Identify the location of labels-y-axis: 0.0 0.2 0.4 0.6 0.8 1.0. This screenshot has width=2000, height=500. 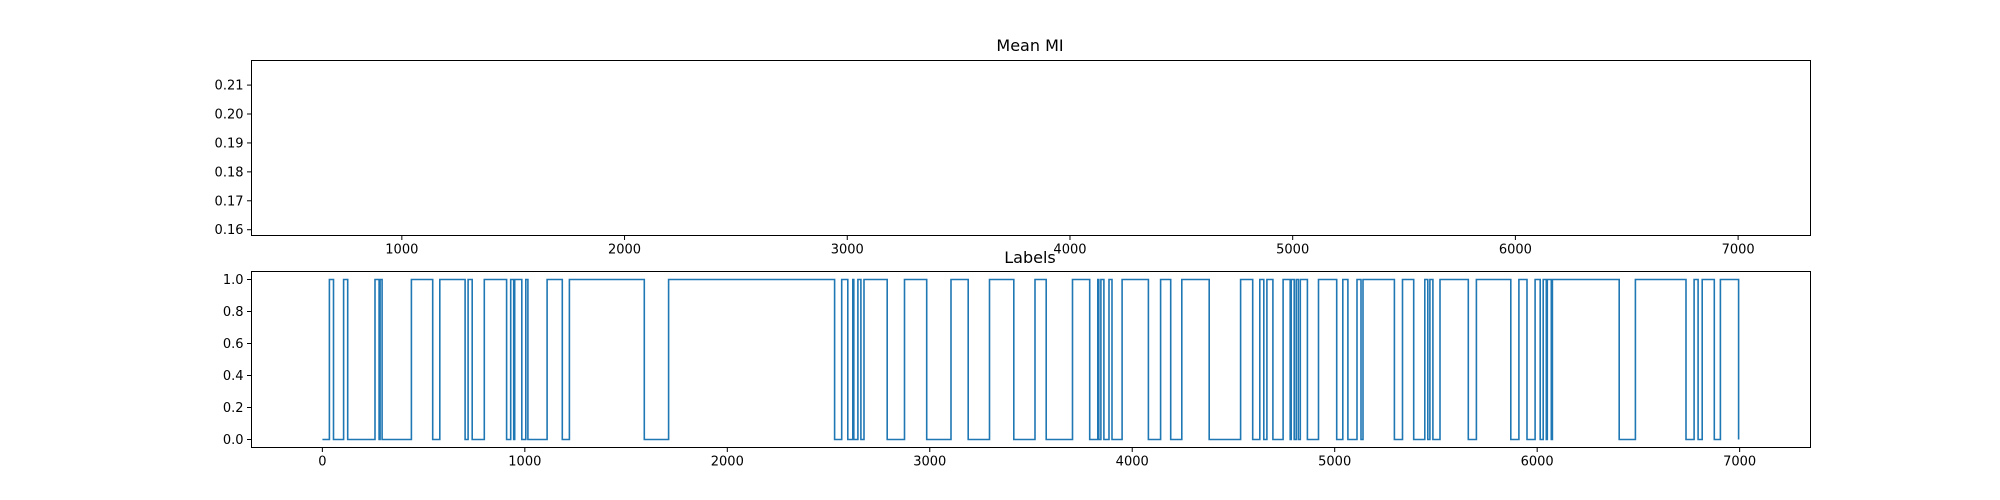
(237, 360).